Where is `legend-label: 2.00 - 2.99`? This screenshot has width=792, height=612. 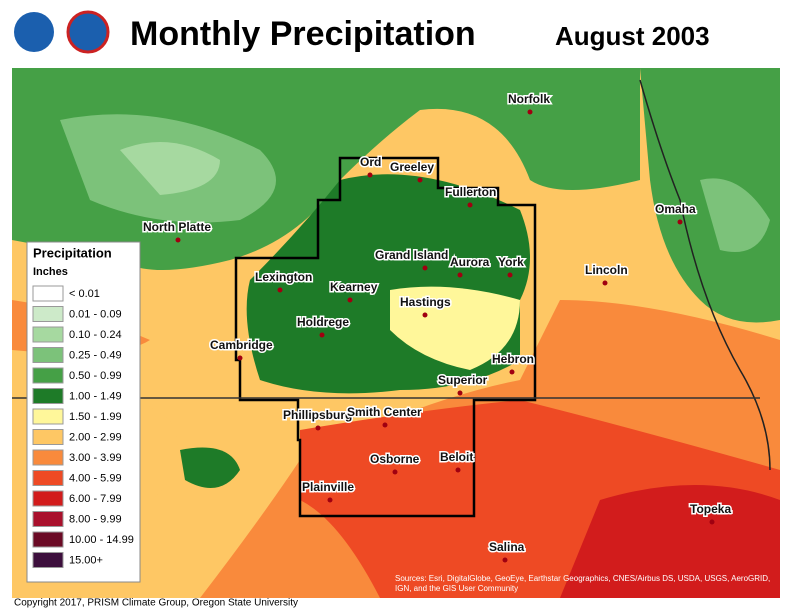 legend-label: 2.00 - 2.99 is located at coordinates (95, 437).